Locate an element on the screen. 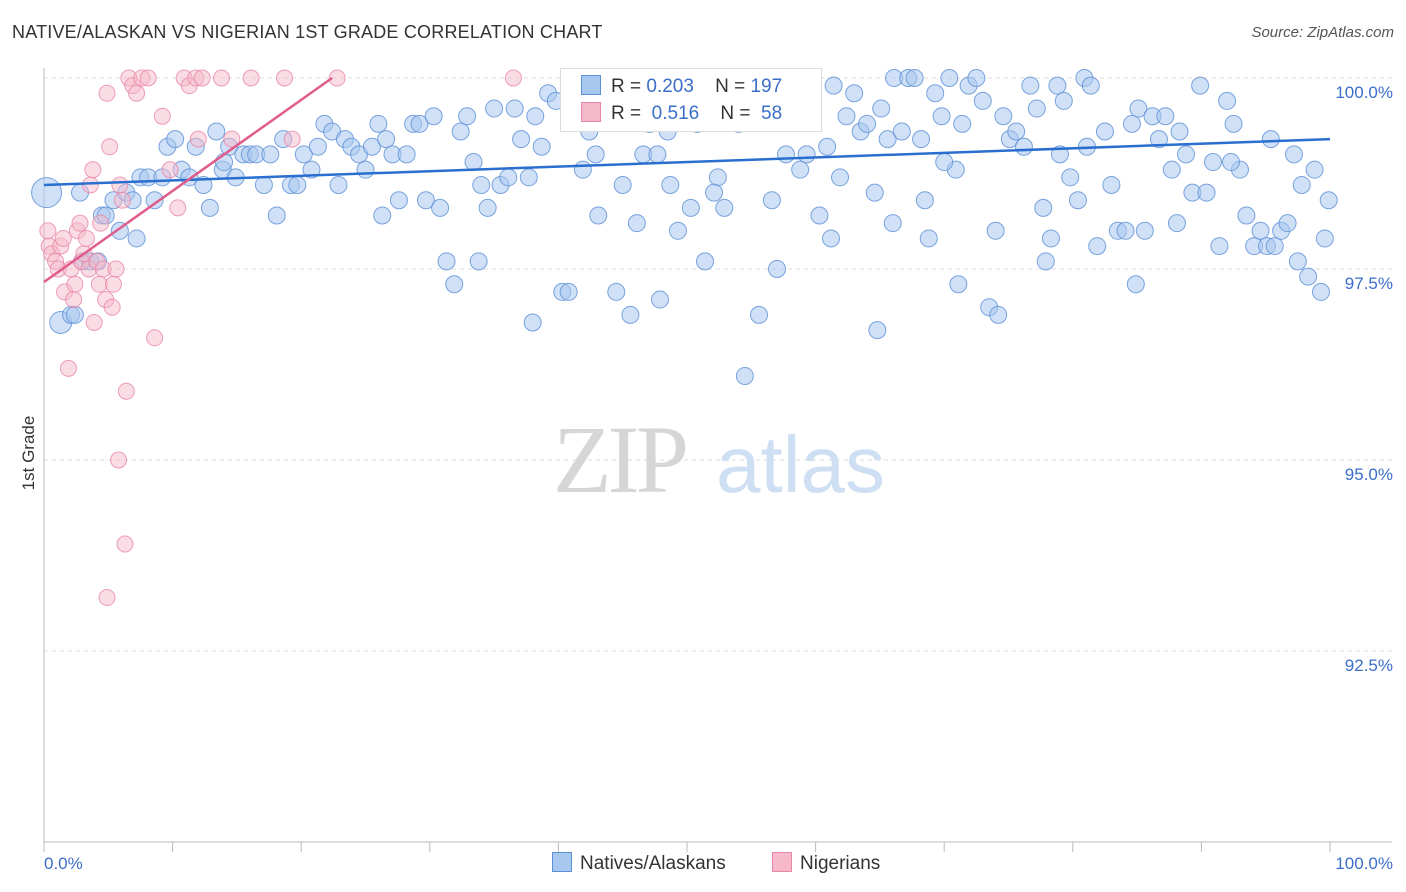  r-value-natives: 0.203 is located at coordinates (670, 86).